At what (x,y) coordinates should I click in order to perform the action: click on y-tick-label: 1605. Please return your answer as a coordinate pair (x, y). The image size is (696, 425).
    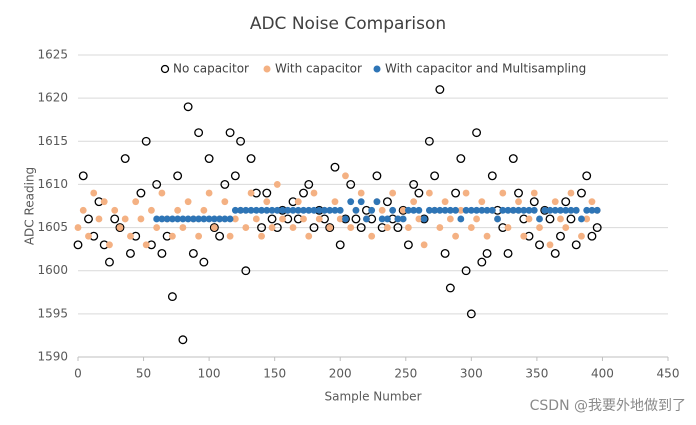
    Looking at the image, I should click on (52, 227).